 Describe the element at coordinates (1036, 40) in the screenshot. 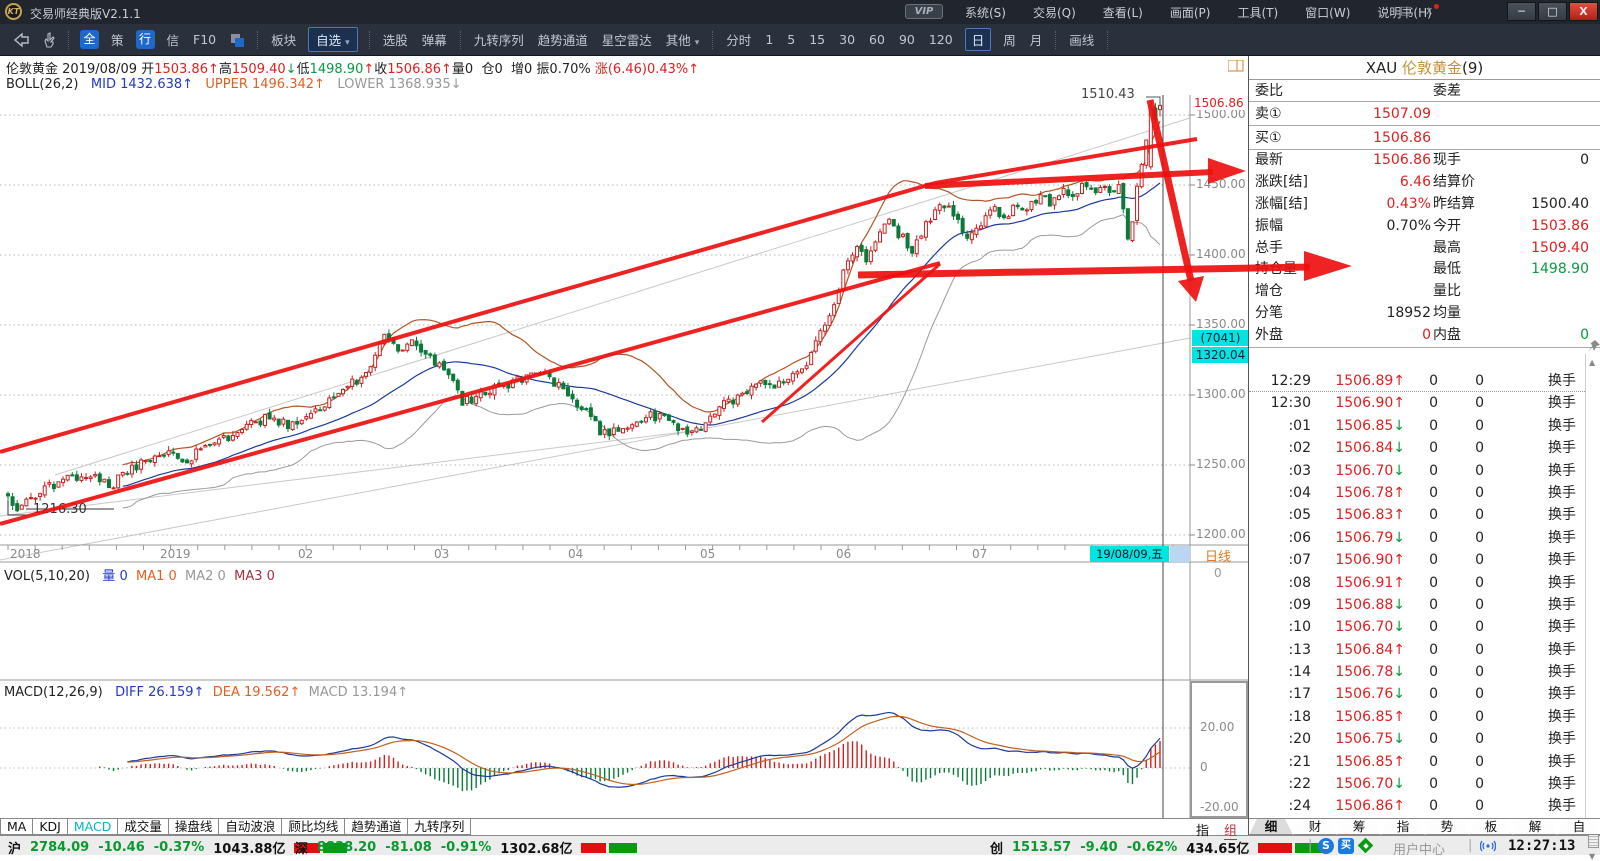

I see `period-month-button: 月` at that location.